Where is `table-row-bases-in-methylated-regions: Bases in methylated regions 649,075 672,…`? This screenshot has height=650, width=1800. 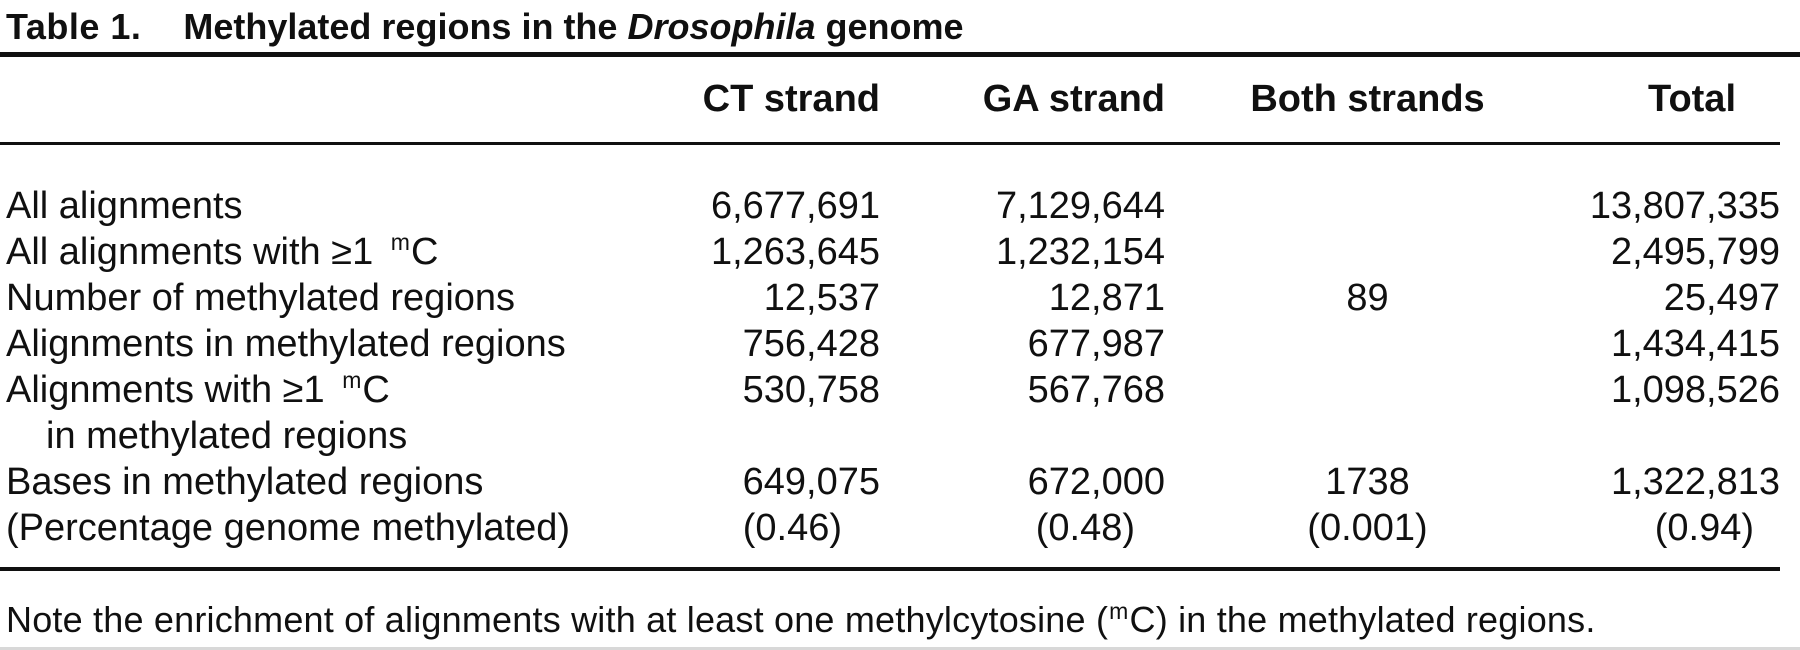 table-row-bases-in-methylated-regions: Bases in methylated regions 649,075 672,… is located at coordinates (890, 482).